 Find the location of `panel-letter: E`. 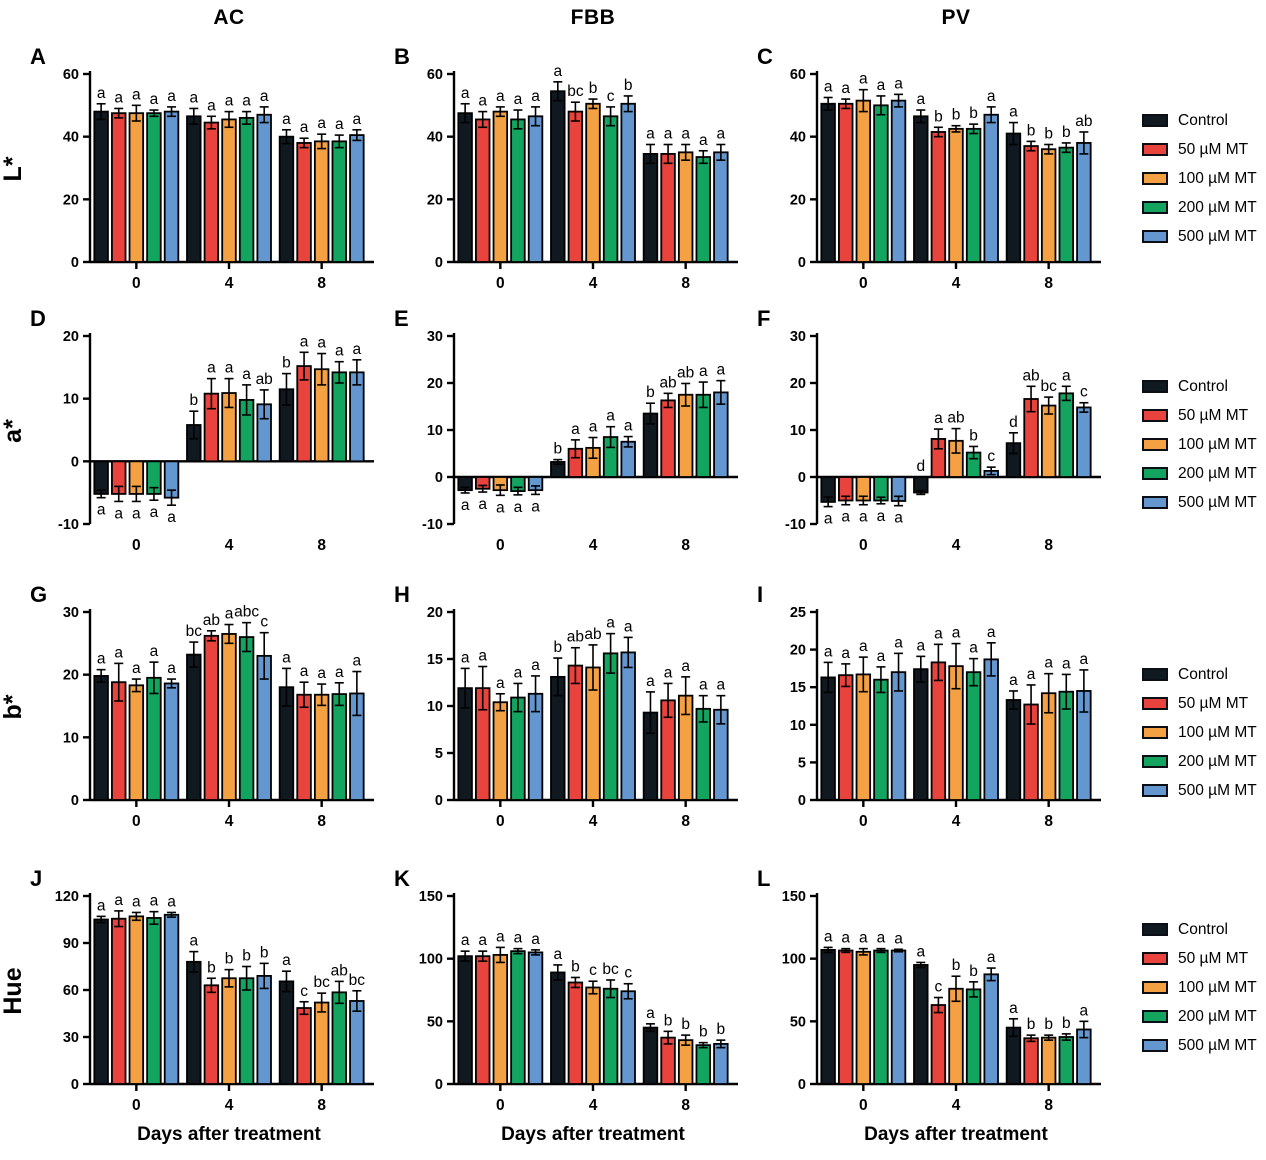

panel-letter: E is located at coordinates (401, 318).